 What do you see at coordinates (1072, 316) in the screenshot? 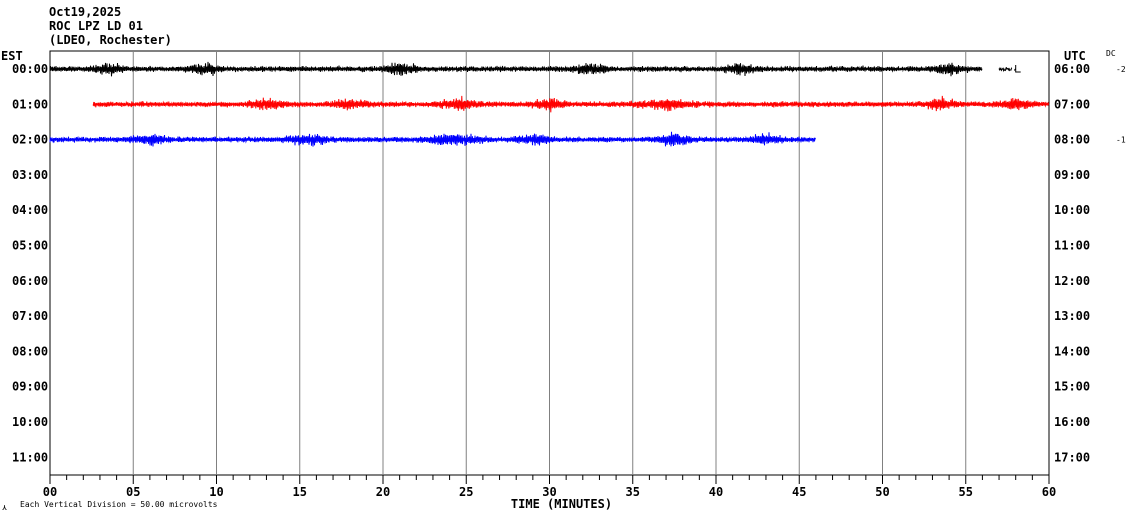
I see `right-hour-label: 13:00` at bounding box center [1072, 316].